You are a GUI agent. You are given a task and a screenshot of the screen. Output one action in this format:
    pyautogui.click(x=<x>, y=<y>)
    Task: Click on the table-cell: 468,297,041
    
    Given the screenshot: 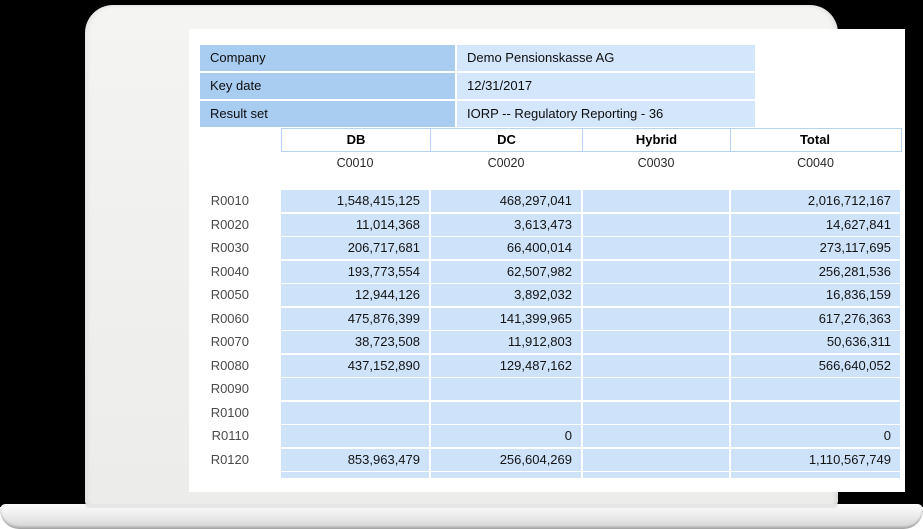 What is the action you would take?
    pyautogui.click(x=506, y=201)
    